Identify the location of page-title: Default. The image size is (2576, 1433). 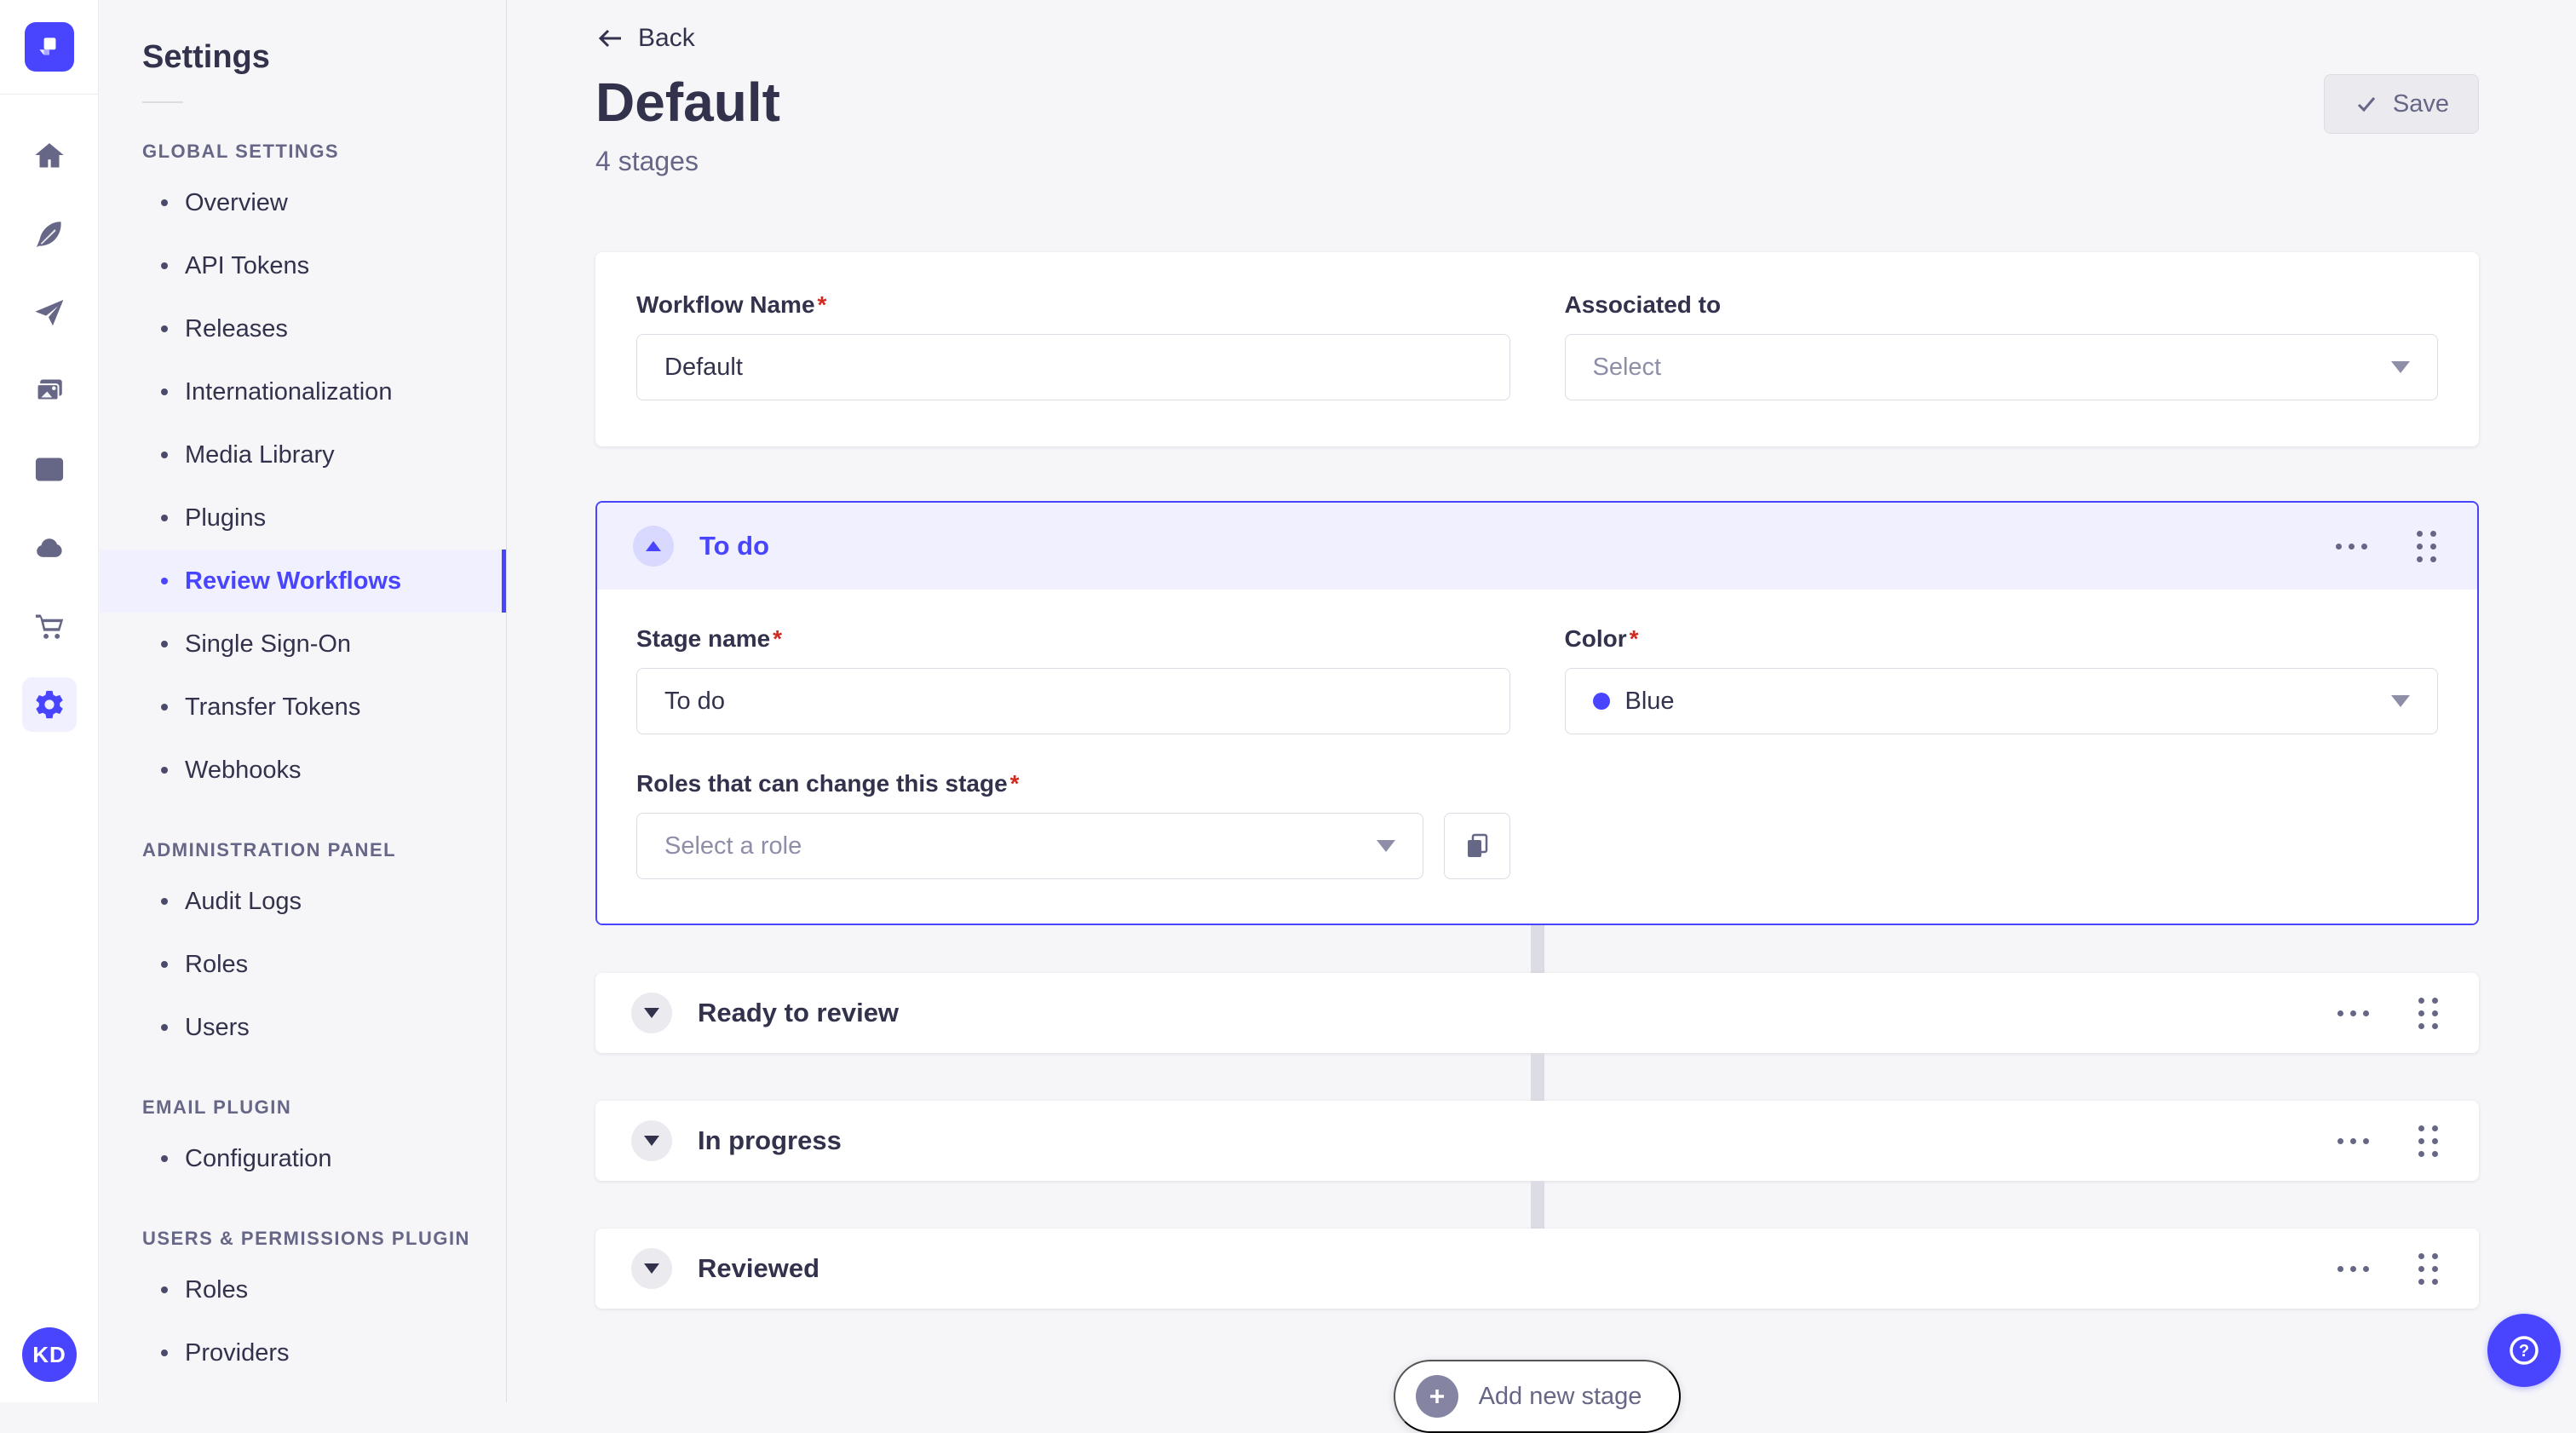
(687, 103).